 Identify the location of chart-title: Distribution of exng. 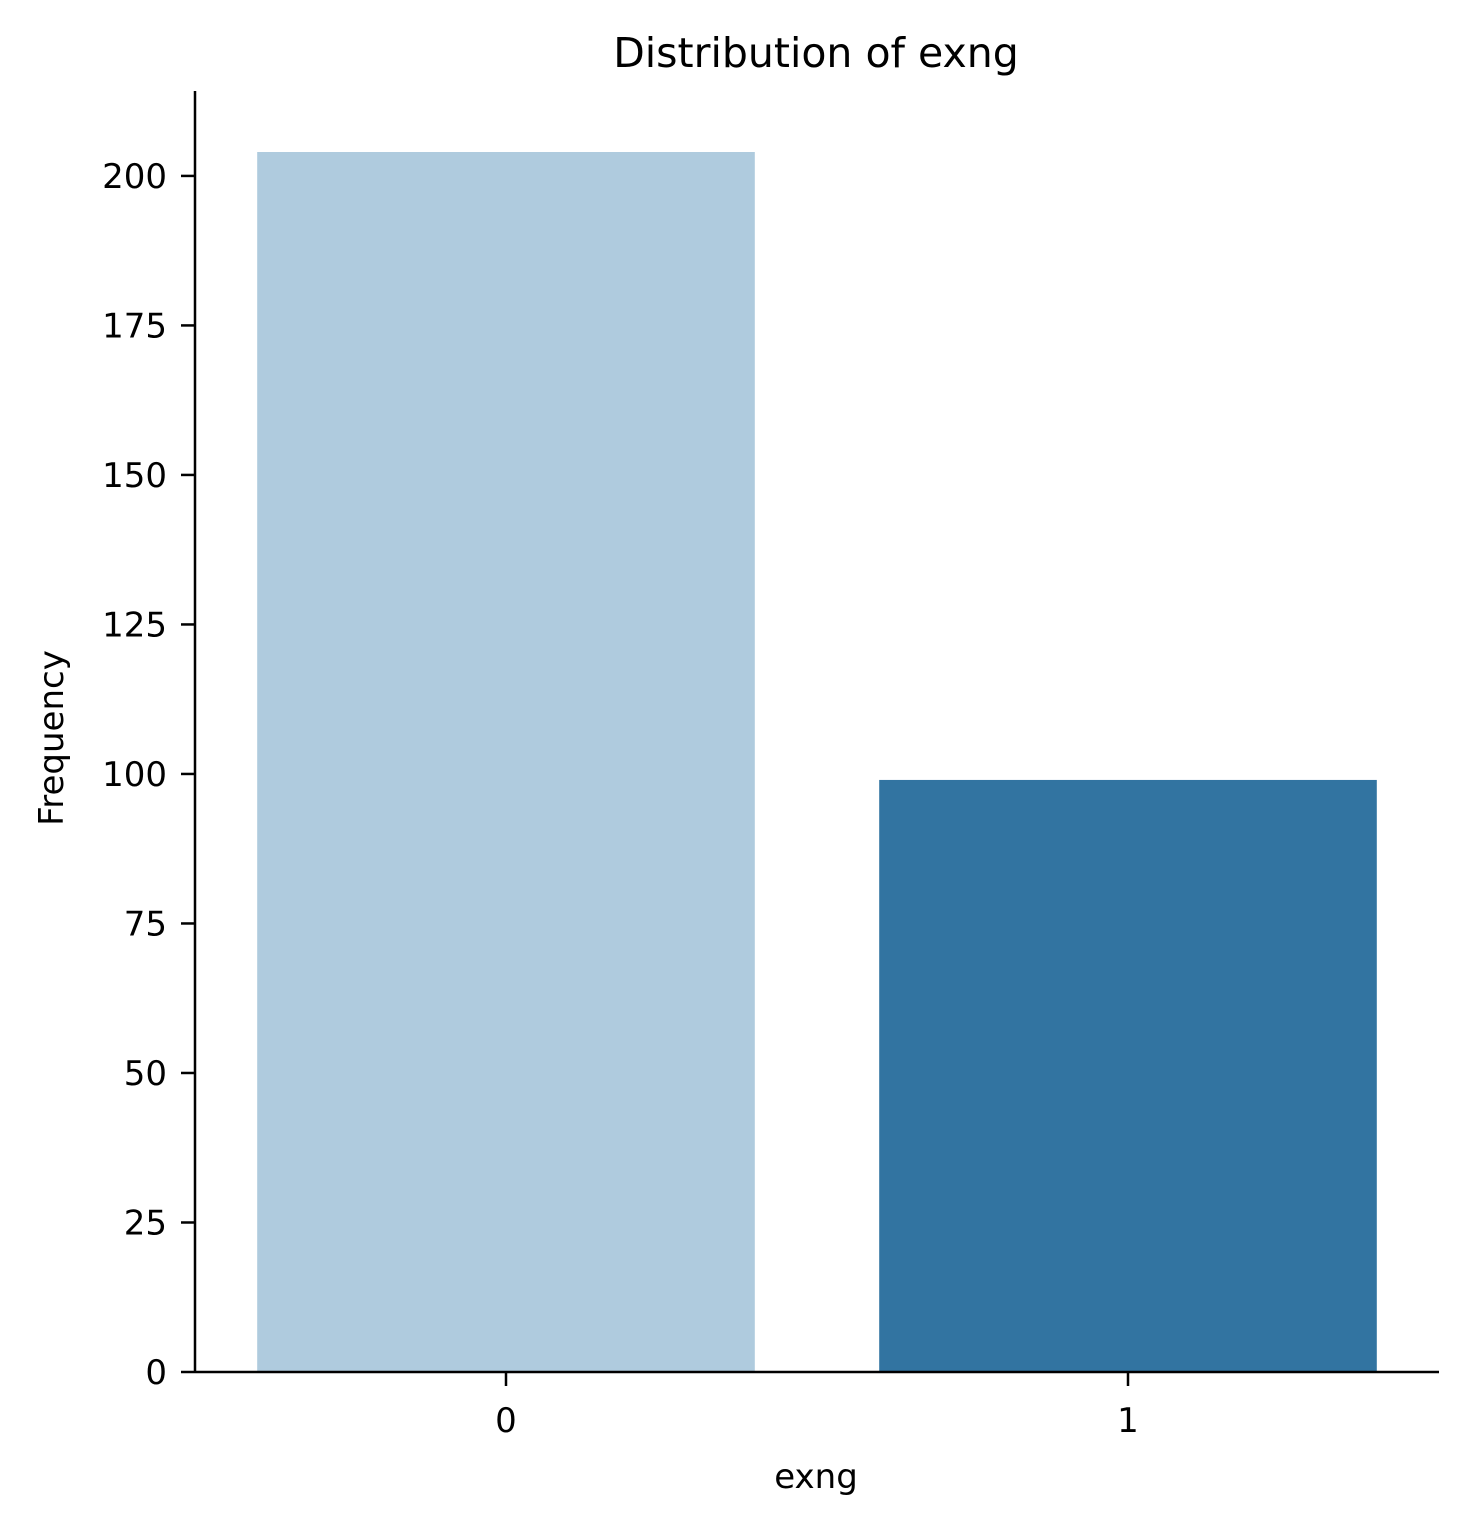
(816, 53).